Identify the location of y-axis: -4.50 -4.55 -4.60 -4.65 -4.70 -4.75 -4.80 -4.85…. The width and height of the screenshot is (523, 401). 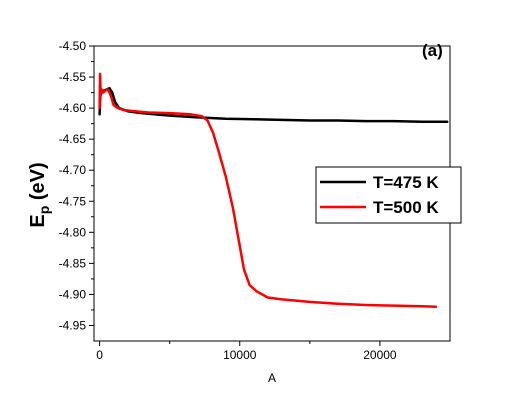
(76, 185).